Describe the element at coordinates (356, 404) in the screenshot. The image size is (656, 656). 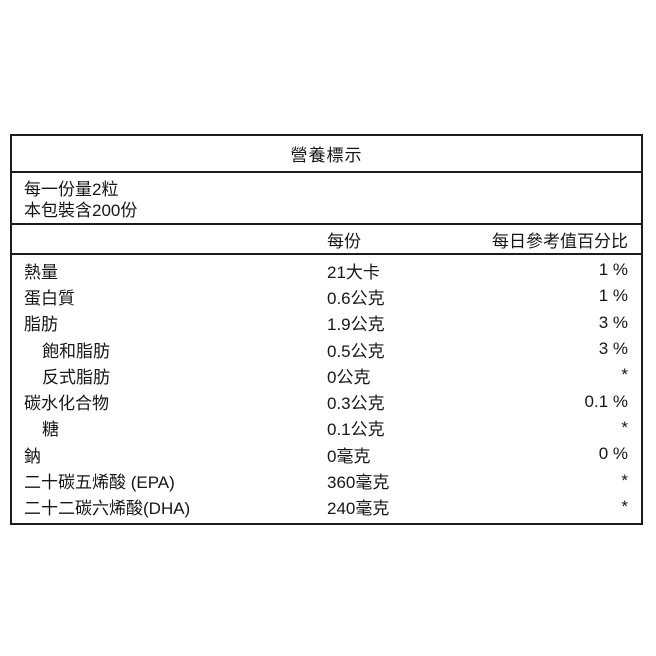
I see `per-serving-value: 0.3公克` at that location.